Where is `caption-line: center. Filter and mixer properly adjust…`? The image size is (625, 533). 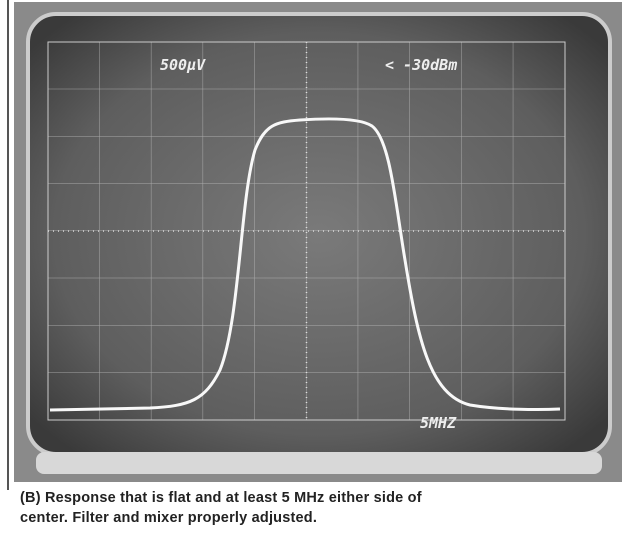 caption-line: center. Filter and mixer properly adjust… is located at coordinates (169, 518).